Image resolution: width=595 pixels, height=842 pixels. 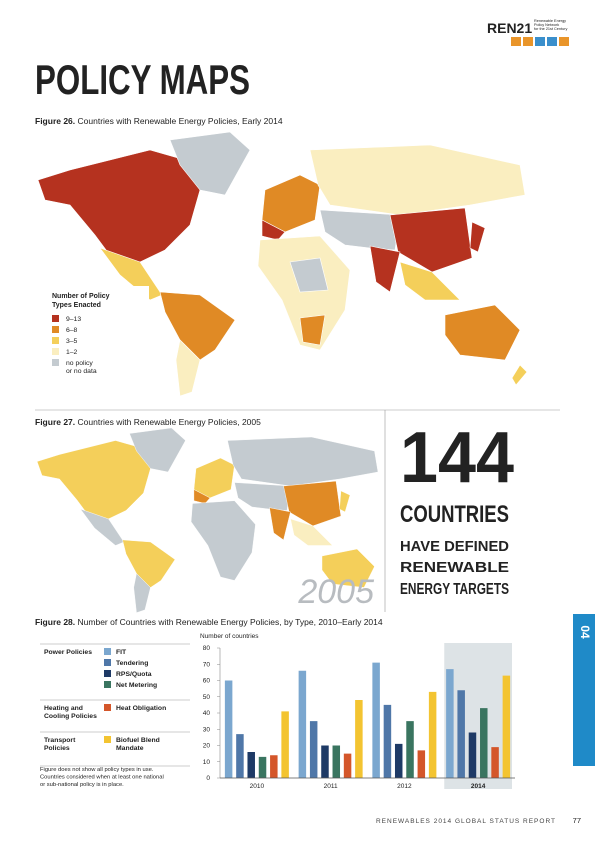 What do you see at coordinates (208, 778) in the screenshot?
I see `y-tick-label: 0` at bounding box center [208, 778].